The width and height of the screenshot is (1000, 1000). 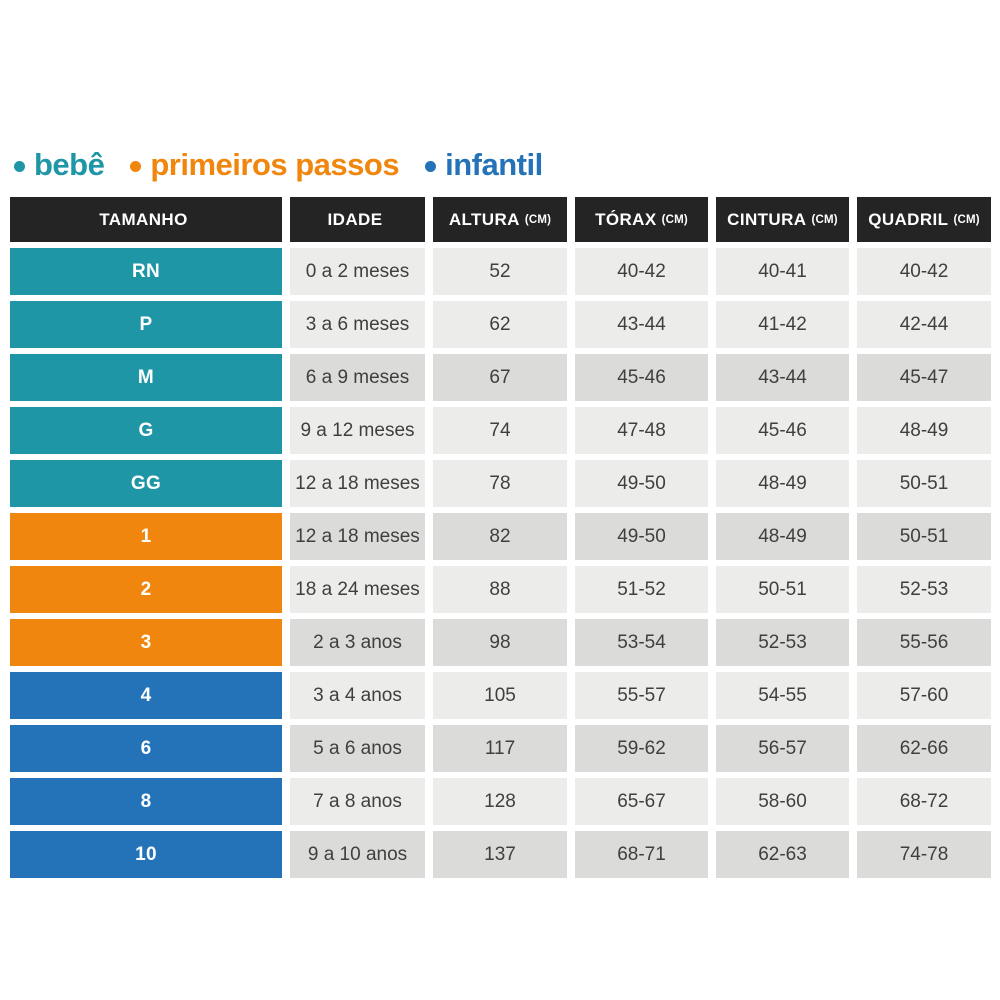 I want to click on column-header-torax: TÓRAX (CM), so click(x=641, y=219).